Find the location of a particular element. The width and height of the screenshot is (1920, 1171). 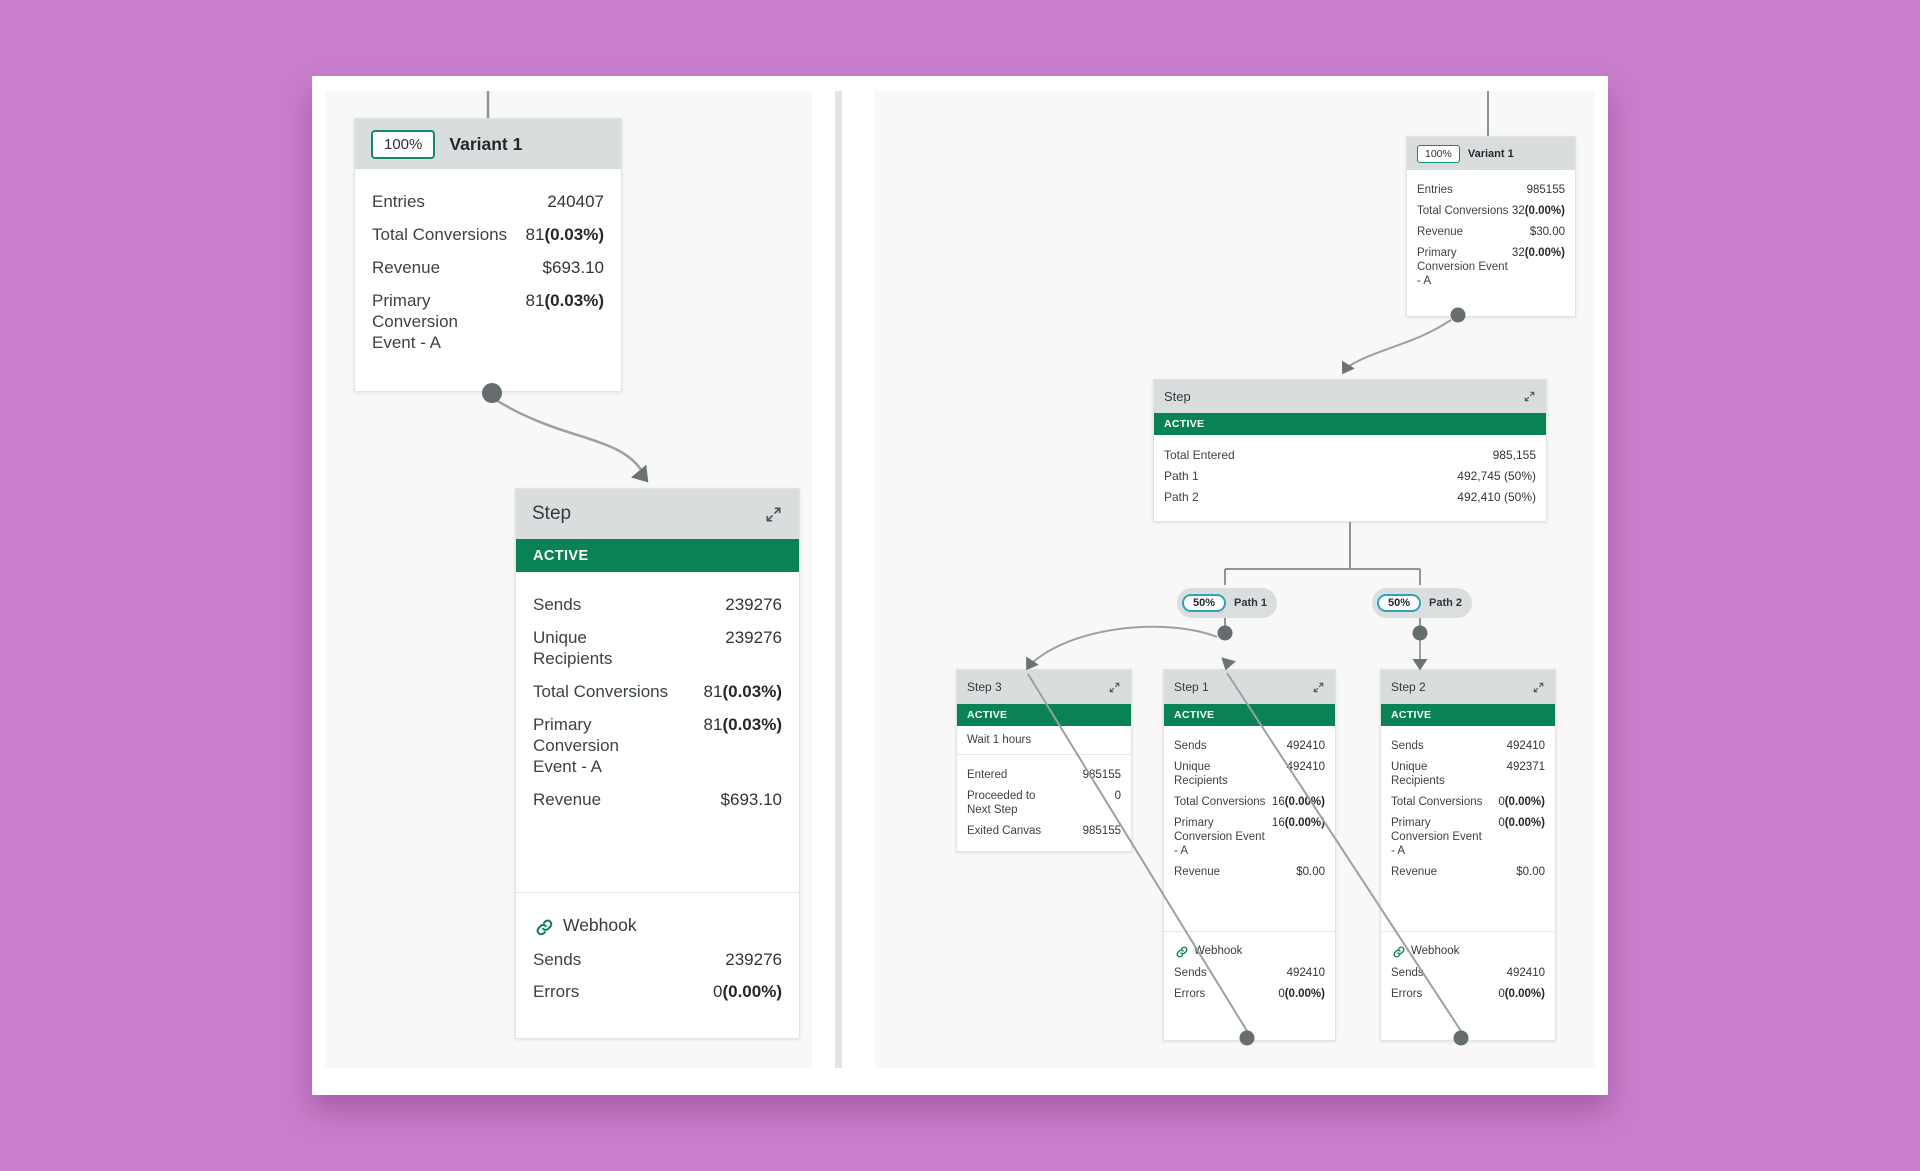

stat-value: 32(0.00%) is located at coordinates (1538, 253).